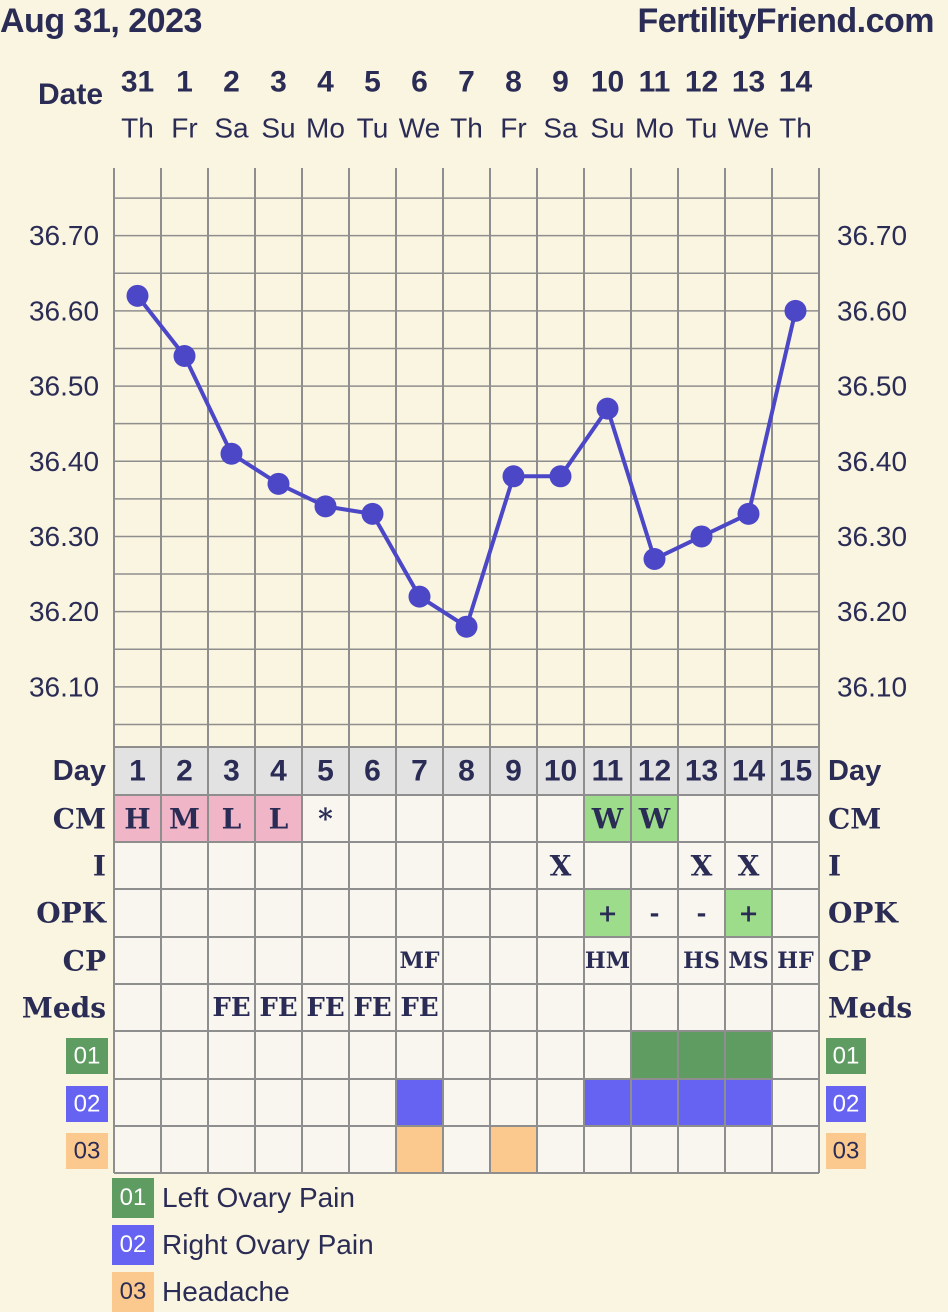 This screenshot has width=948, height=1312. I want to click on date-label-9: 9, so click(560, 82).